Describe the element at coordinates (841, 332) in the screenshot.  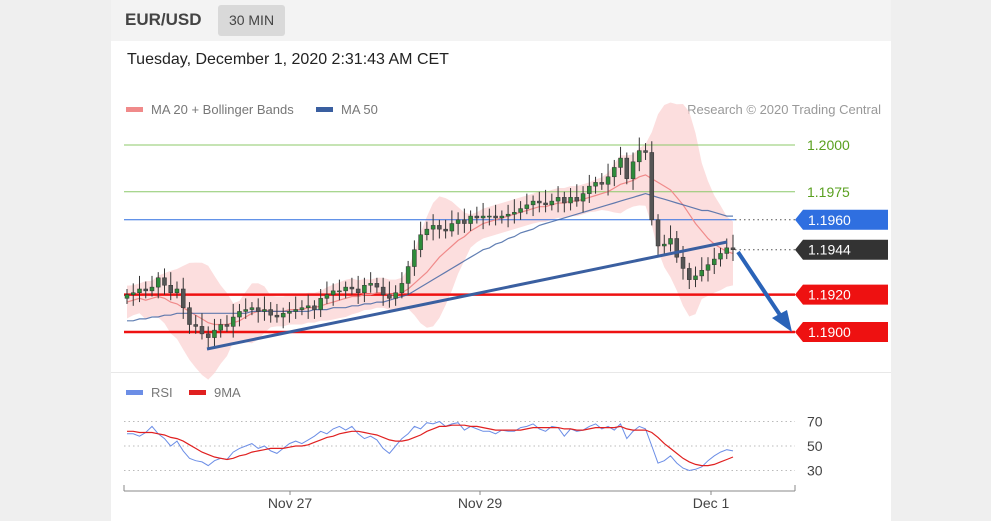
I see `level-badge-1.1900` at that location.